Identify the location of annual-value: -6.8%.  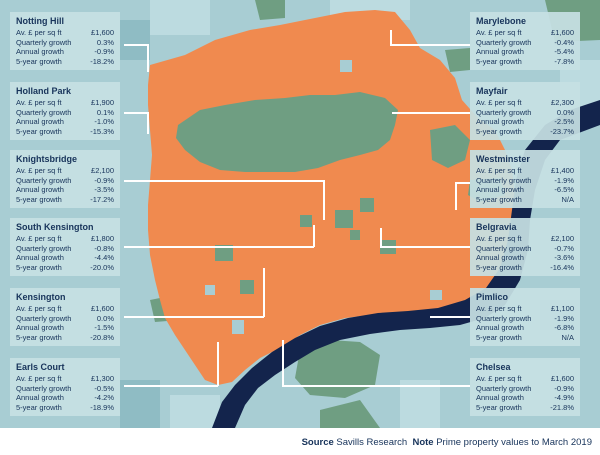
(564, 327).